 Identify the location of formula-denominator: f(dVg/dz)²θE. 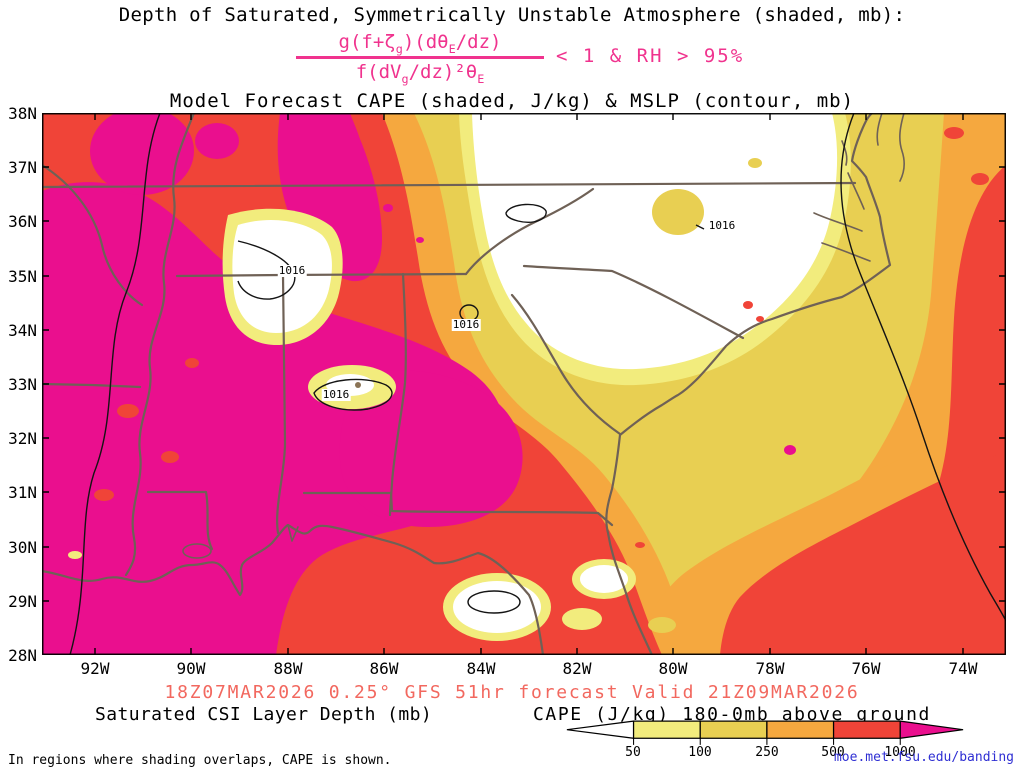
(420, 73).